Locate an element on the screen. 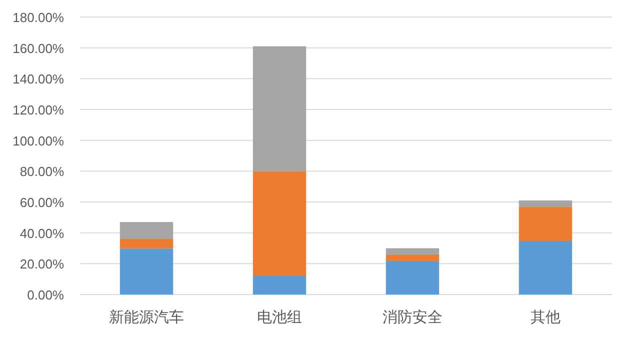 The height and width of the screenshot is (351, 640). y-tick-label: 80.00% is located at coordinates (42, 172).